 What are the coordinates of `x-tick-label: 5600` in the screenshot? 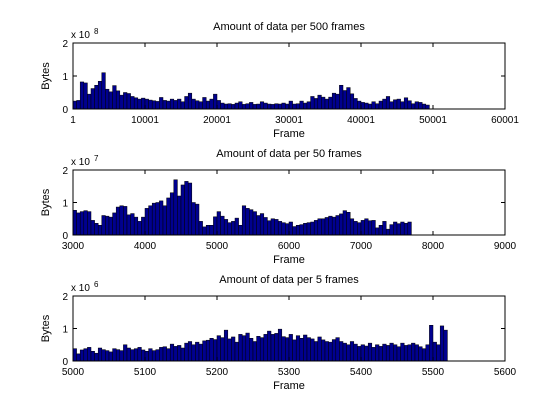 It's located at (505, 372).